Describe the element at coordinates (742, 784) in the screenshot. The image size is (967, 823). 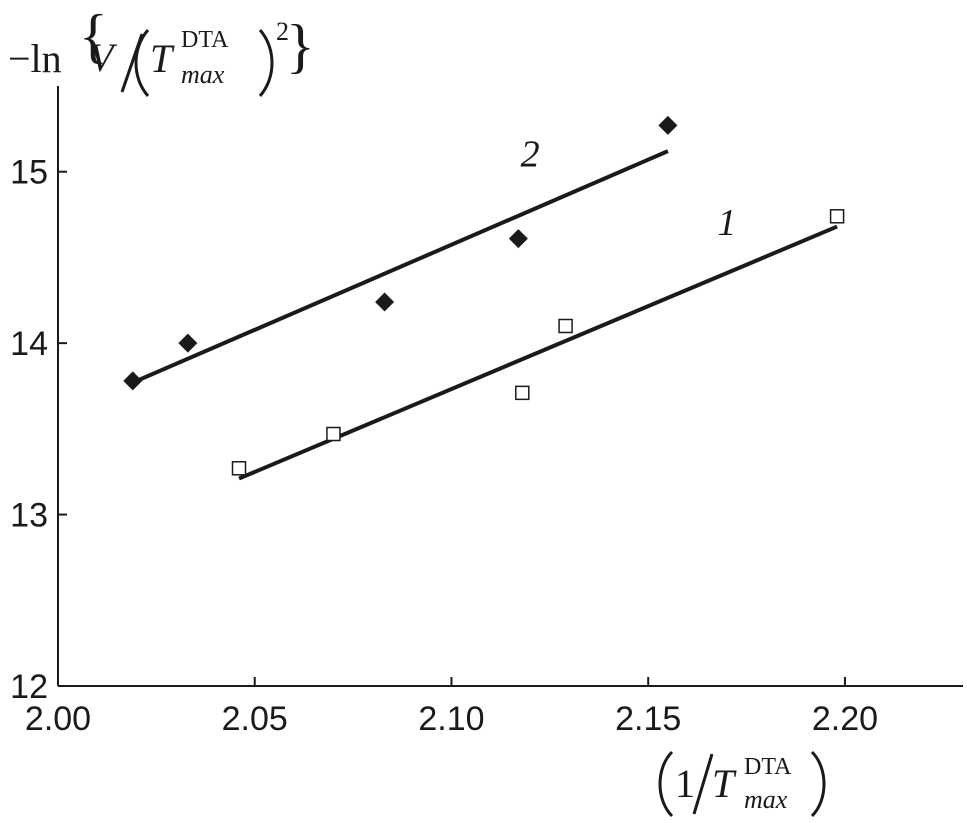
I see `x-axis-title: 1 T DTA max` at that location.